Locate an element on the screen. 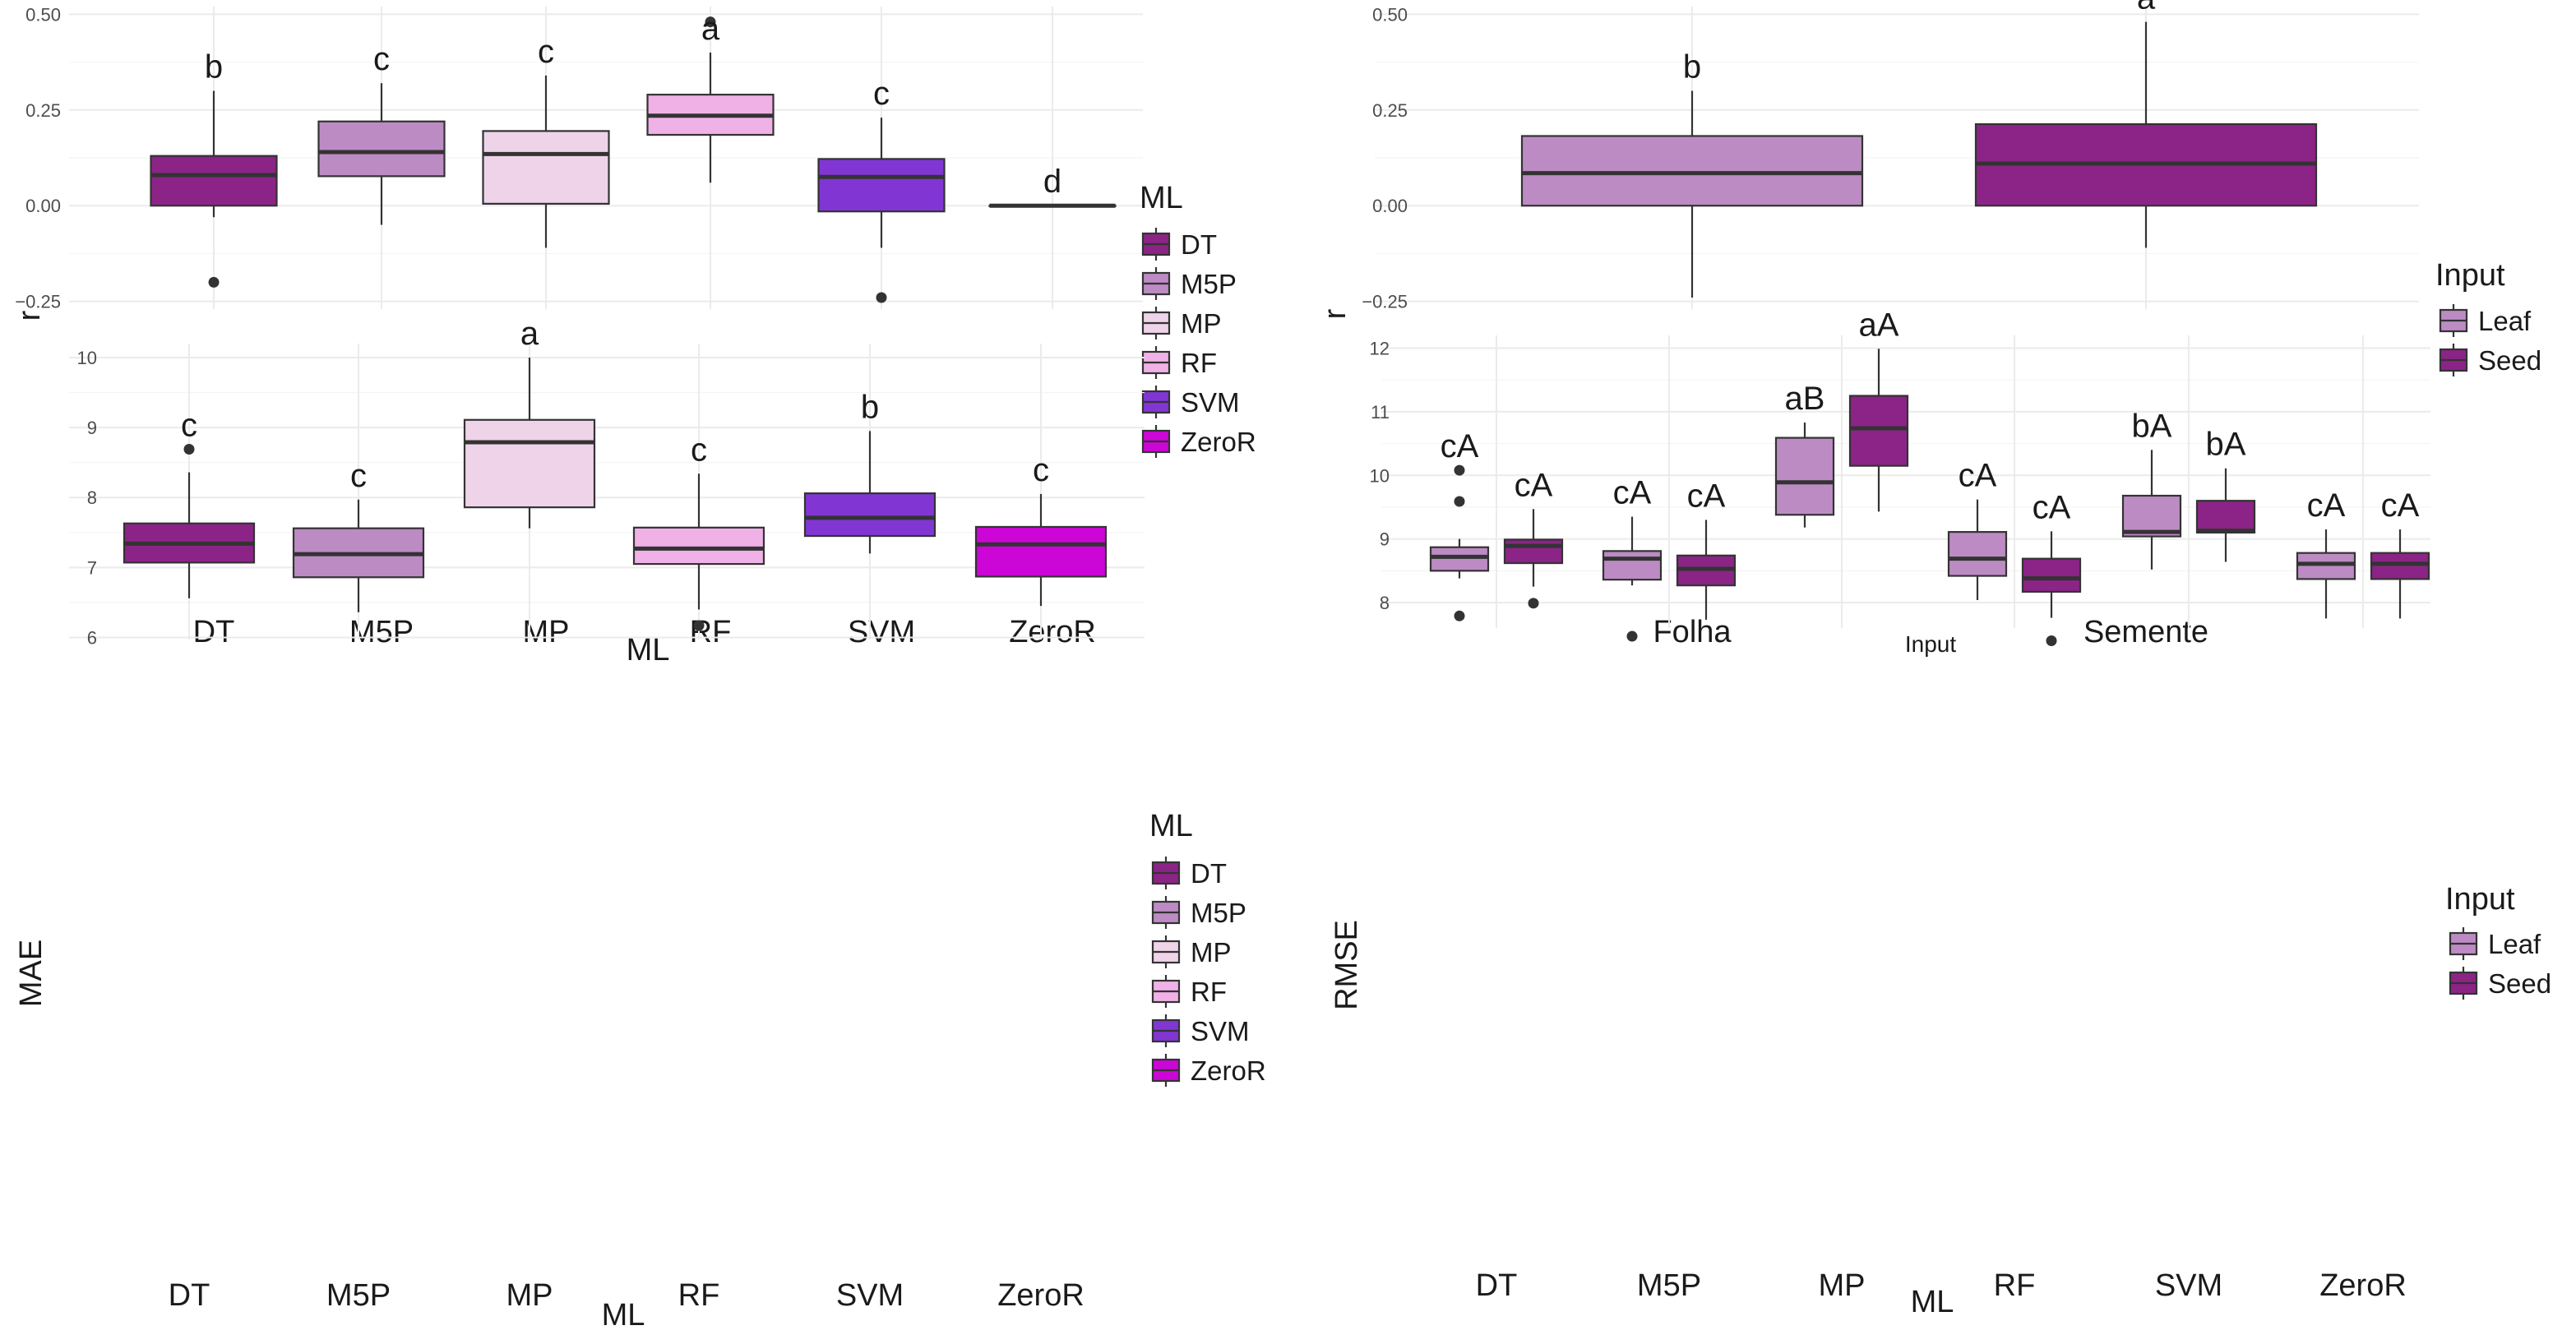 The image size is (2576, 1344). x-tick-label-semente: Semente is located at coordinates (2145, 632).